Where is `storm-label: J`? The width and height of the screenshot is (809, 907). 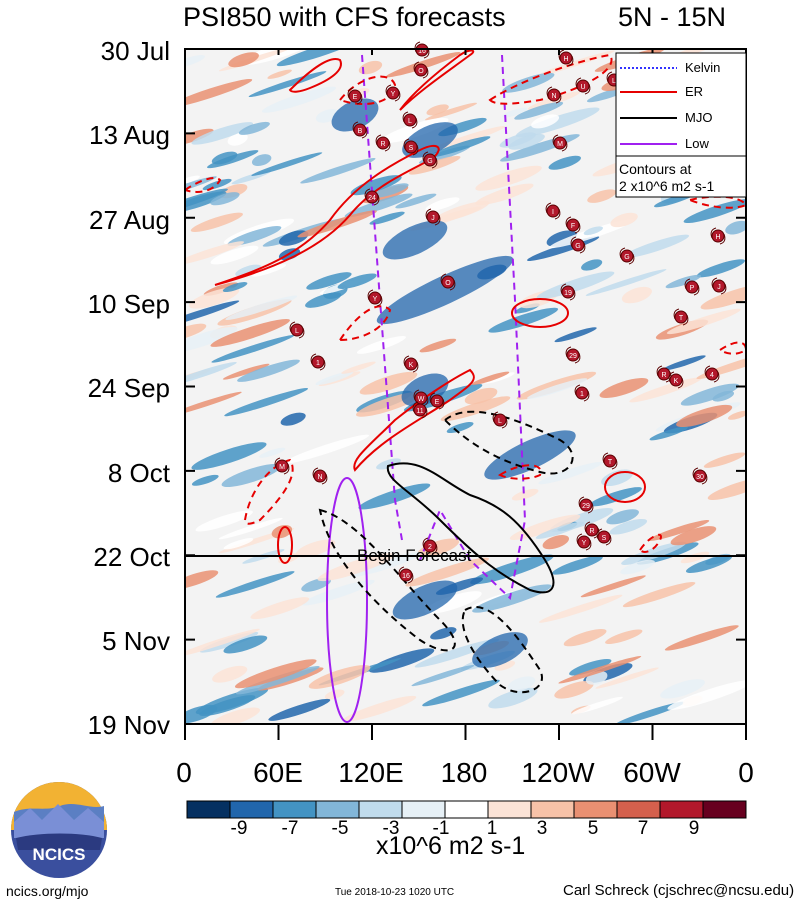 storm-label: J is located at coordinates (433, 218).